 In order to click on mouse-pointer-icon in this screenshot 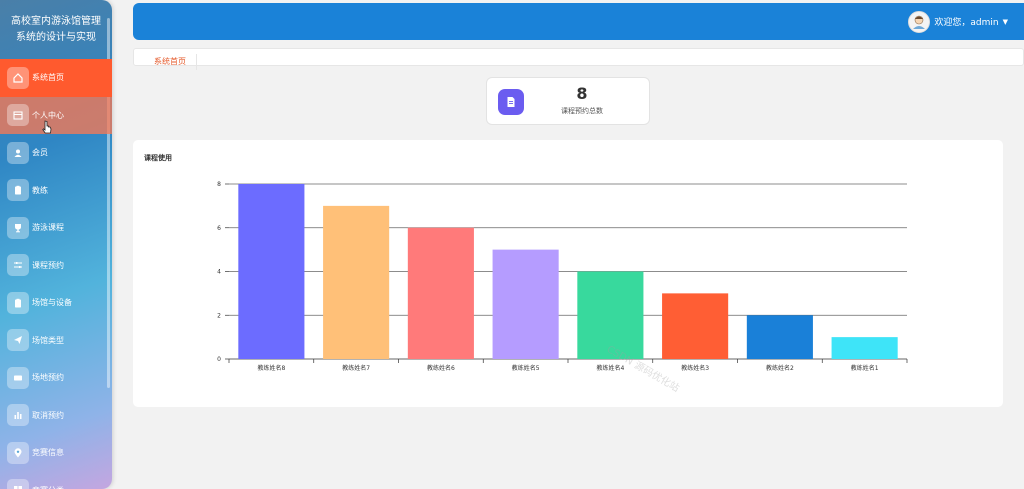, I will do `click(47, 127)`.